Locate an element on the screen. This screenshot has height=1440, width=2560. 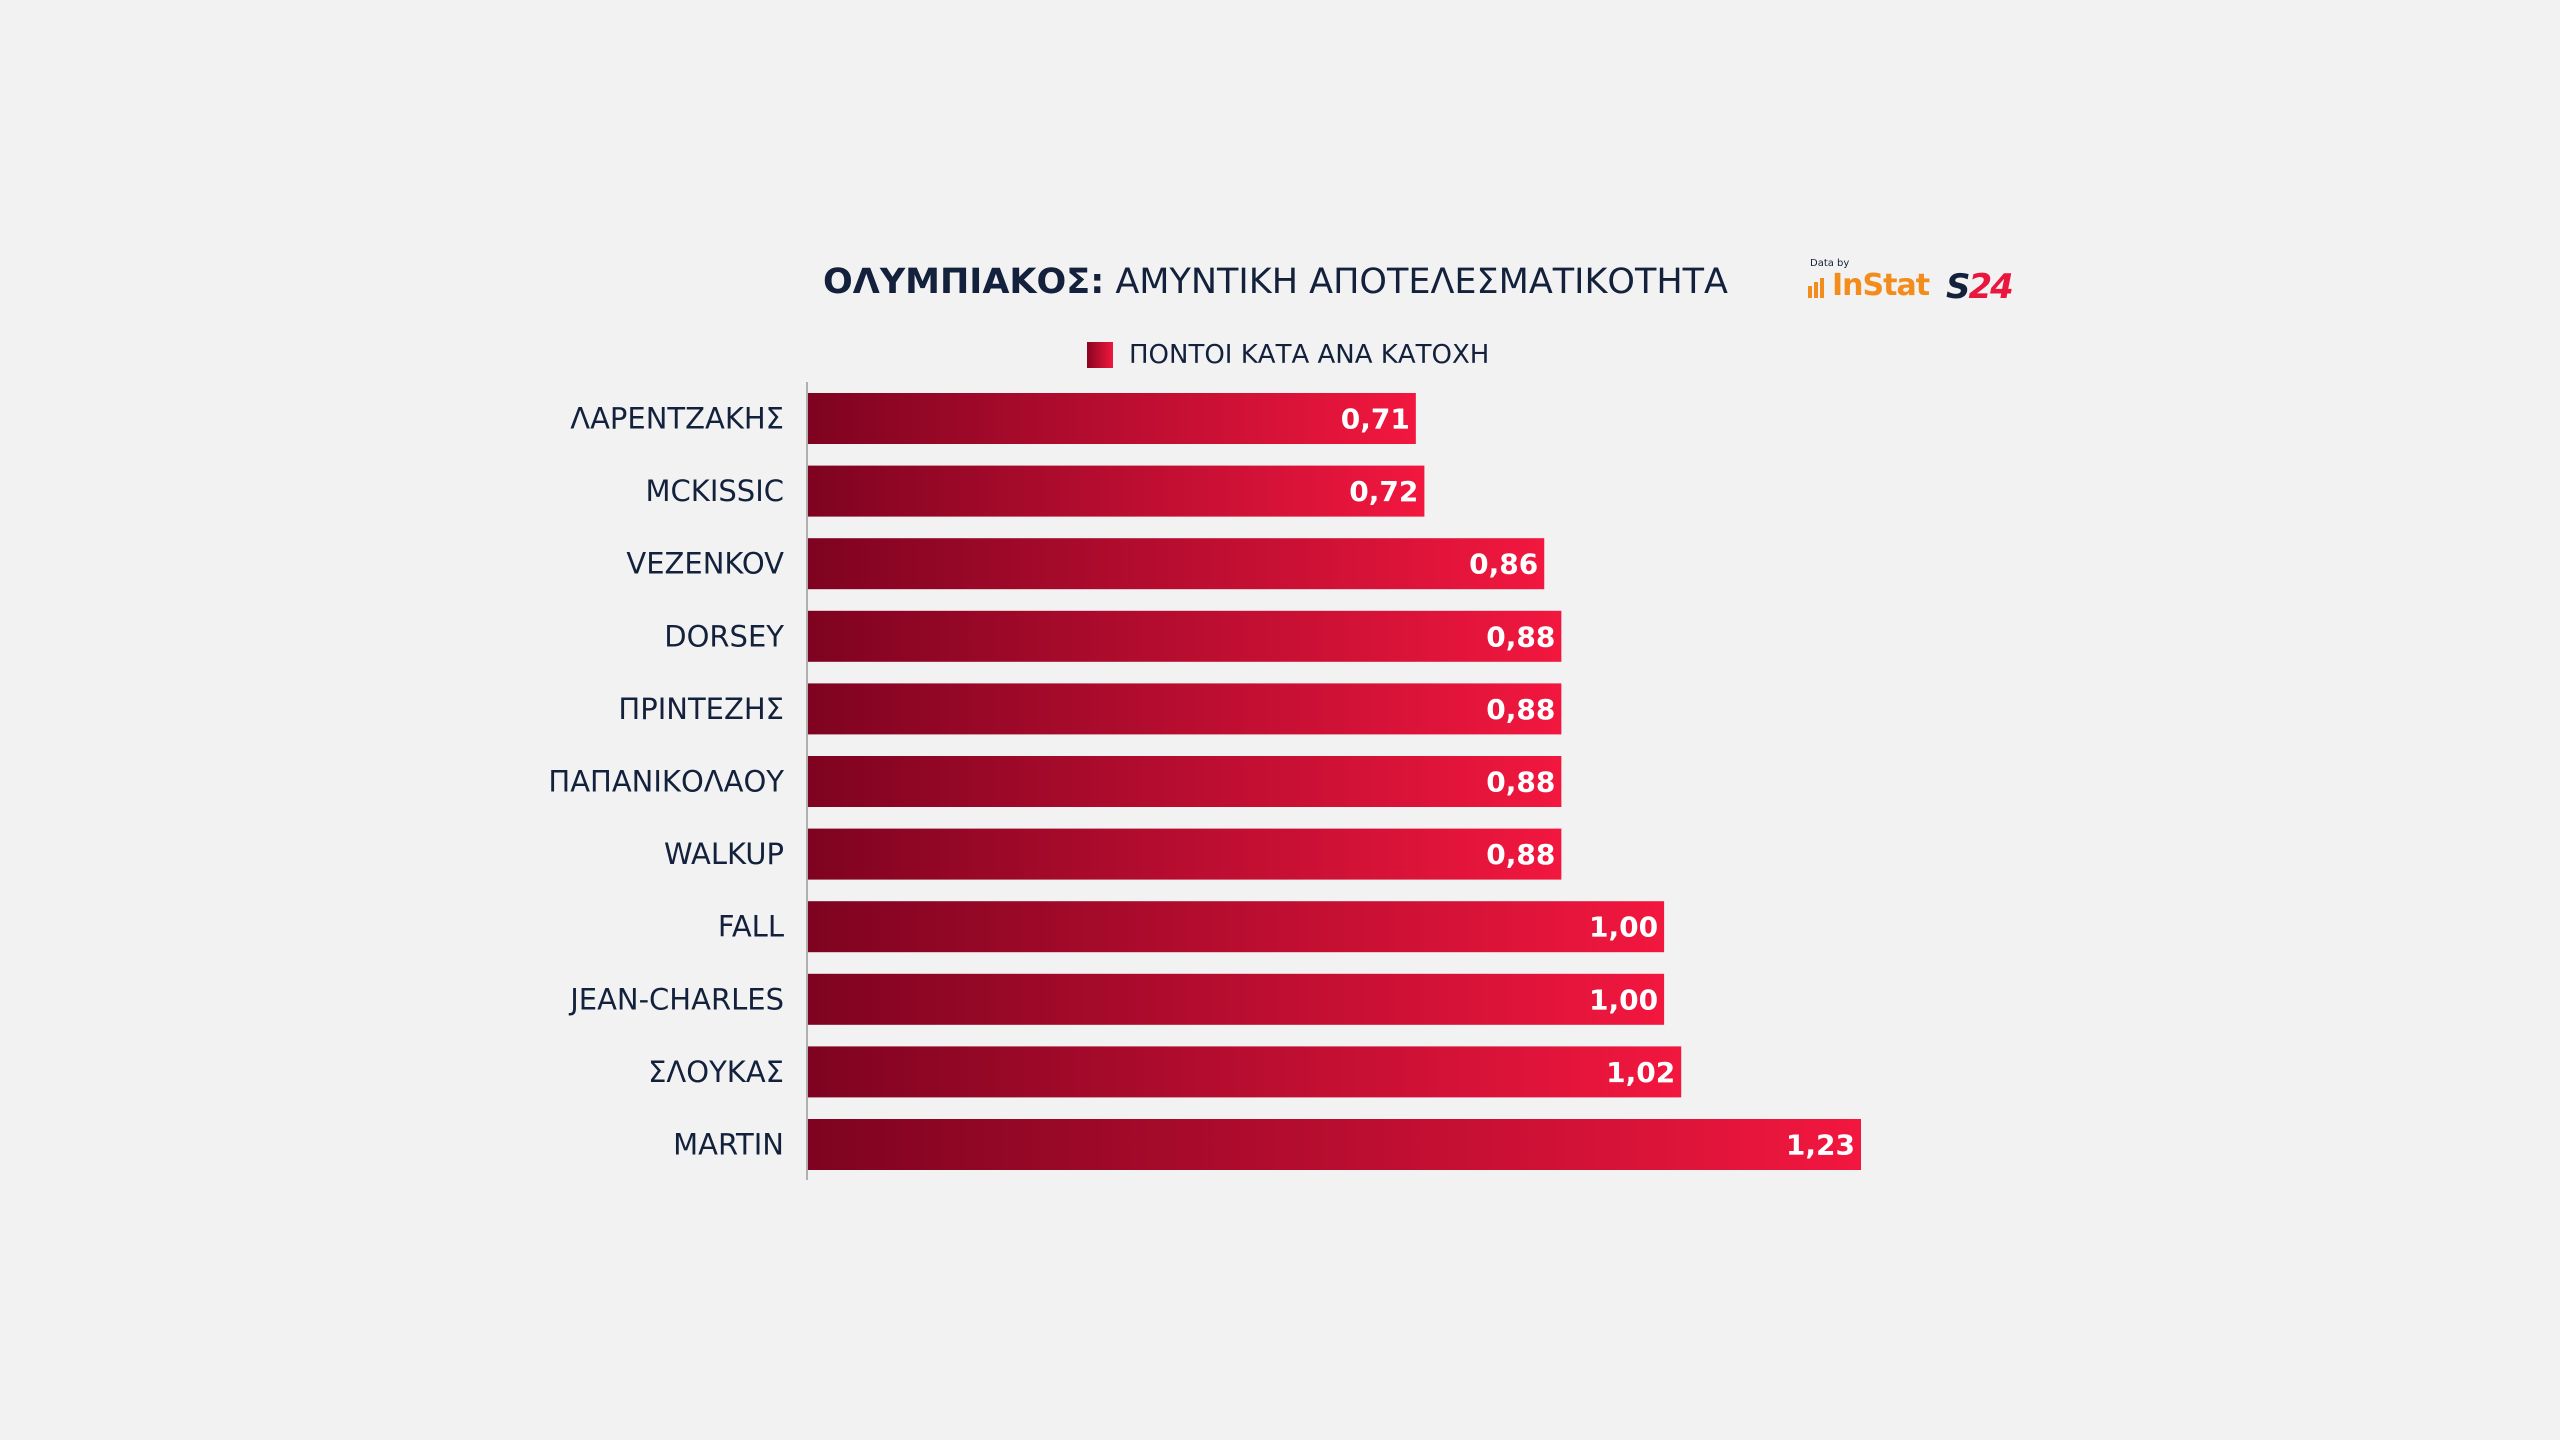
category-label: FALL is located at coordinates (751, 927).